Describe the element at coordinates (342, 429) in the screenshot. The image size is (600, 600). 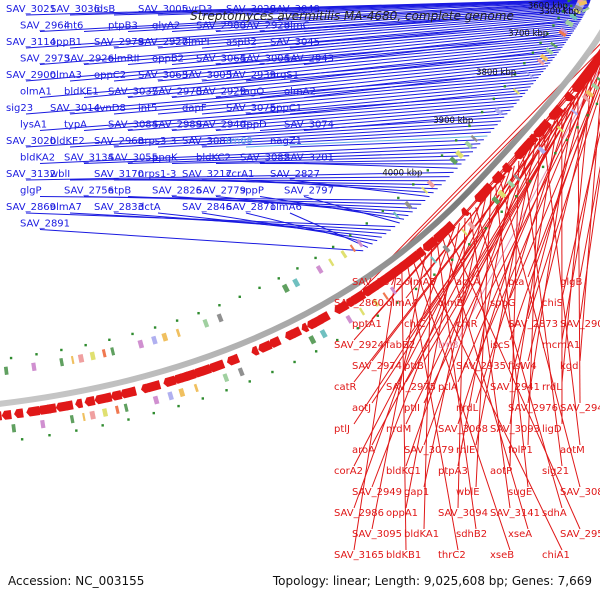
I see `gene-label: ptlJ` at that location.